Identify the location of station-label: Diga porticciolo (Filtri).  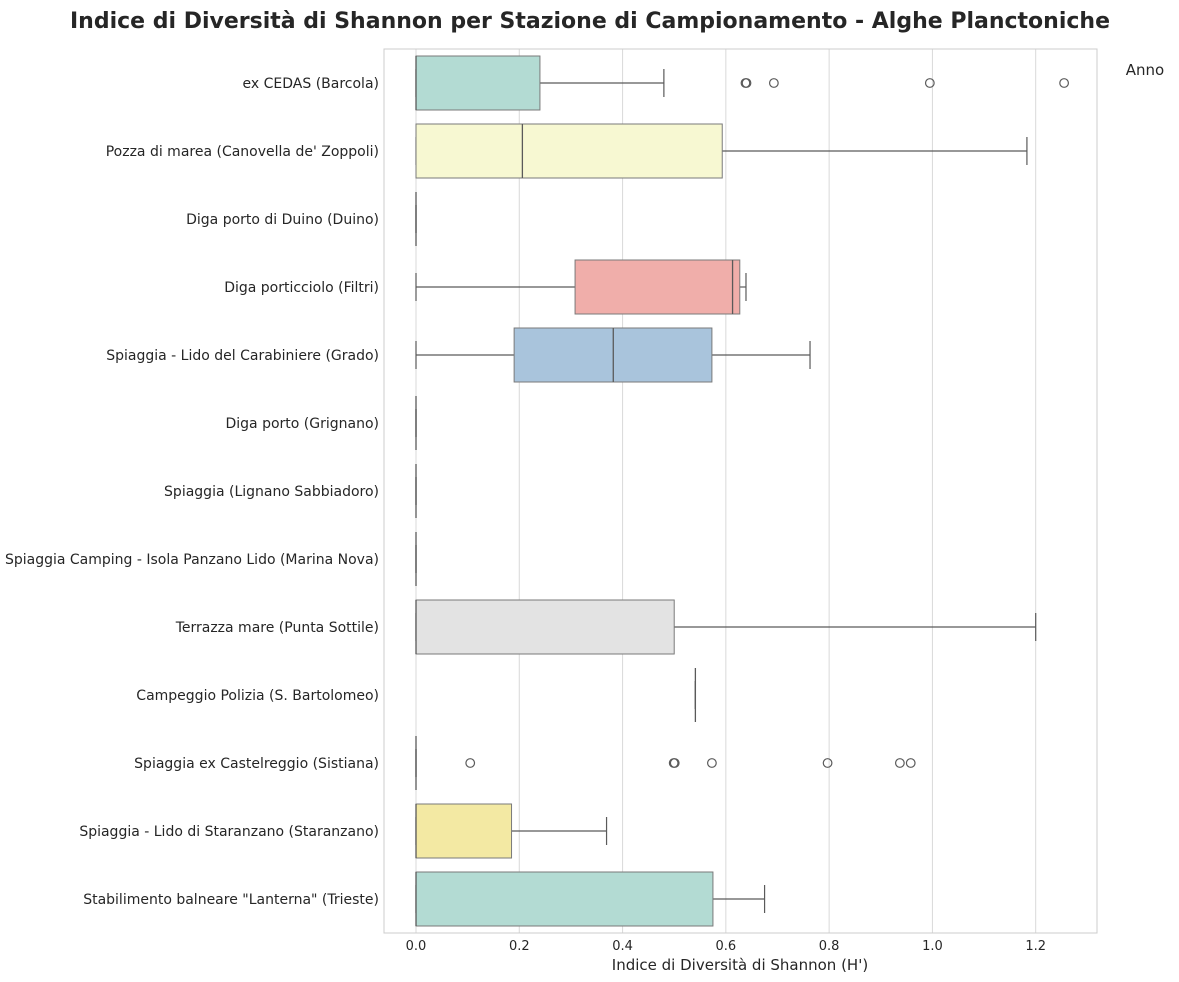
(301, 288).